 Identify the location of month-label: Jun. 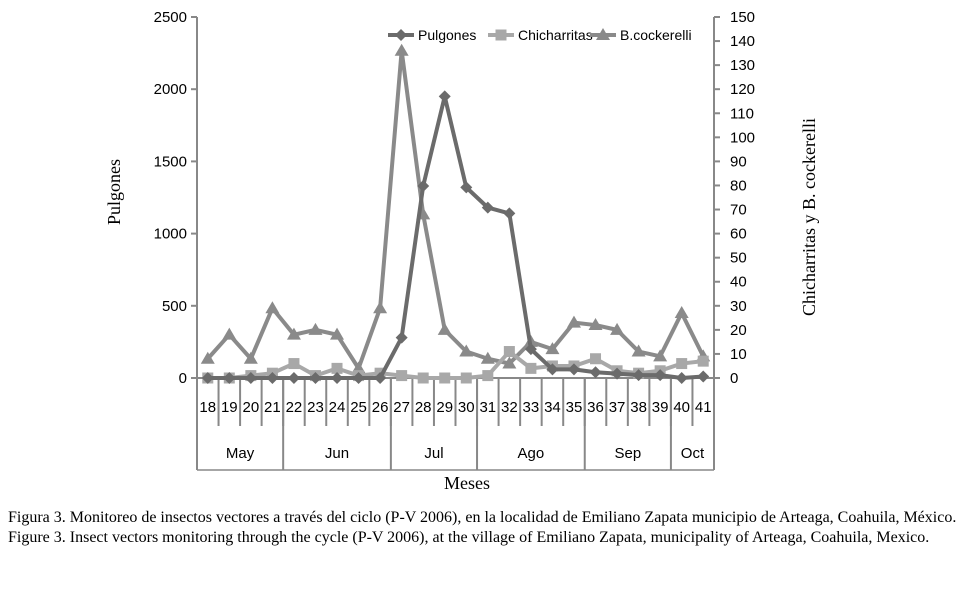
(337, 453).